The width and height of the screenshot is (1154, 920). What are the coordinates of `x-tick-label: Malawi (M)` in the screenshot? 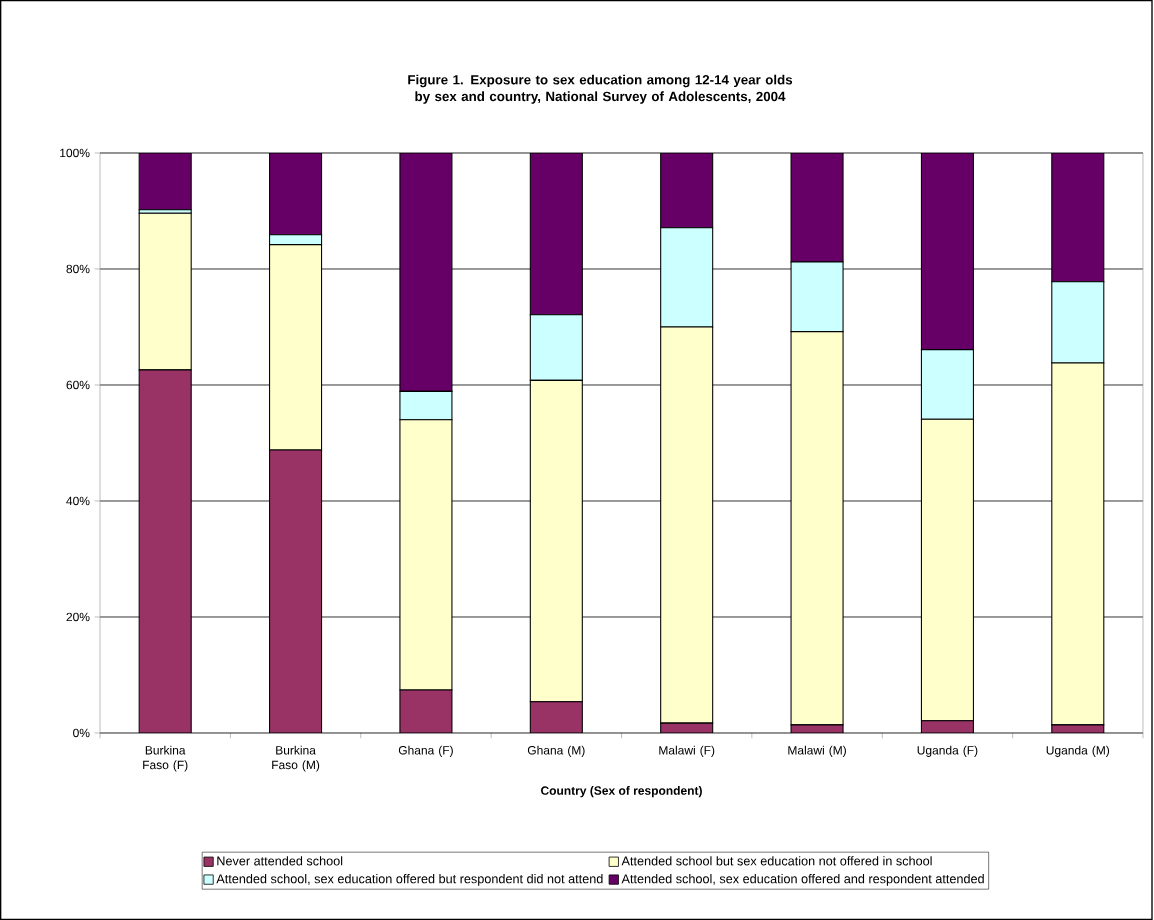 It's located at (817, 751).